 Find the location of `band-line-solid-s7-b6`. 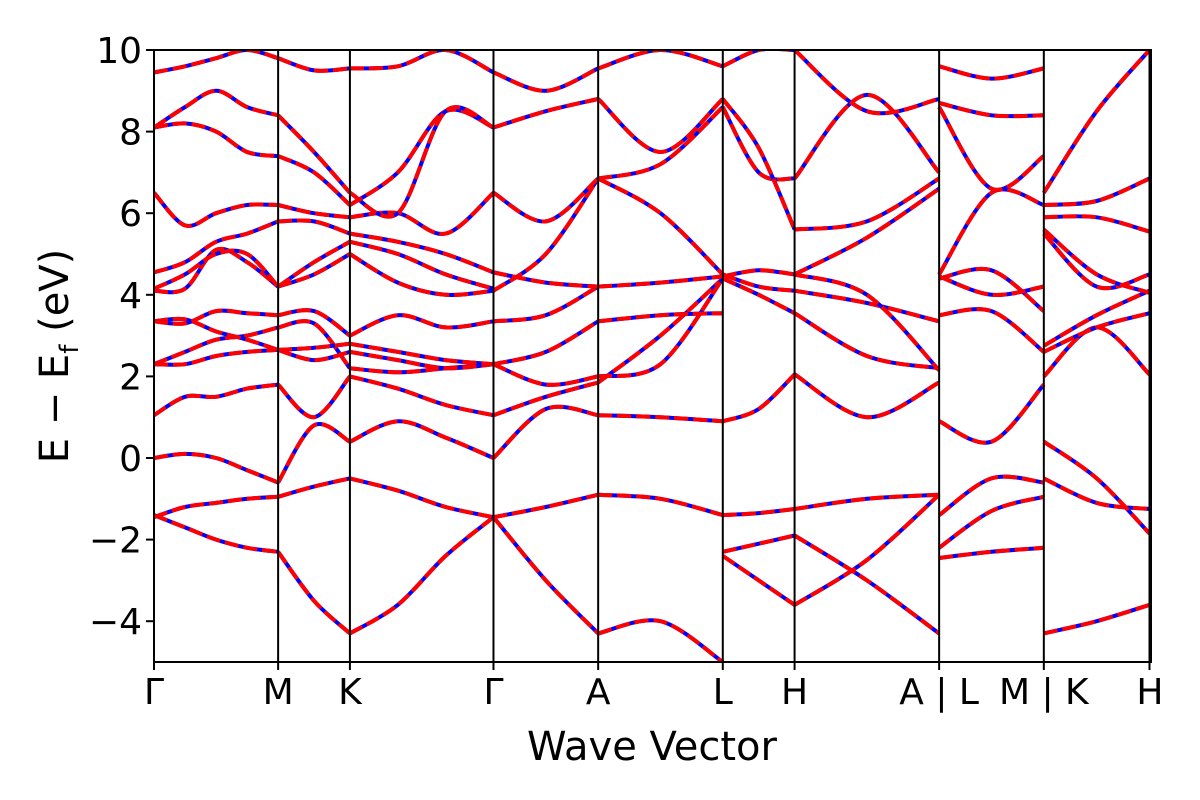

band-line-solid-s7-b6 is located at coordinates (991, 285).